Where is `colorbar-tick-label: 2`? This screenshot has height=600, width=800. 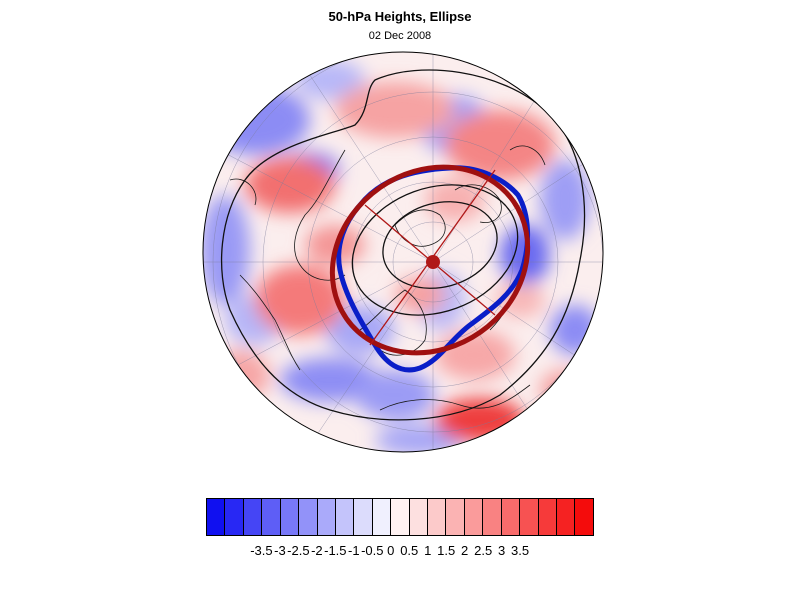
colorbar-tick-label: 2 is located at coordinates (465, 550).